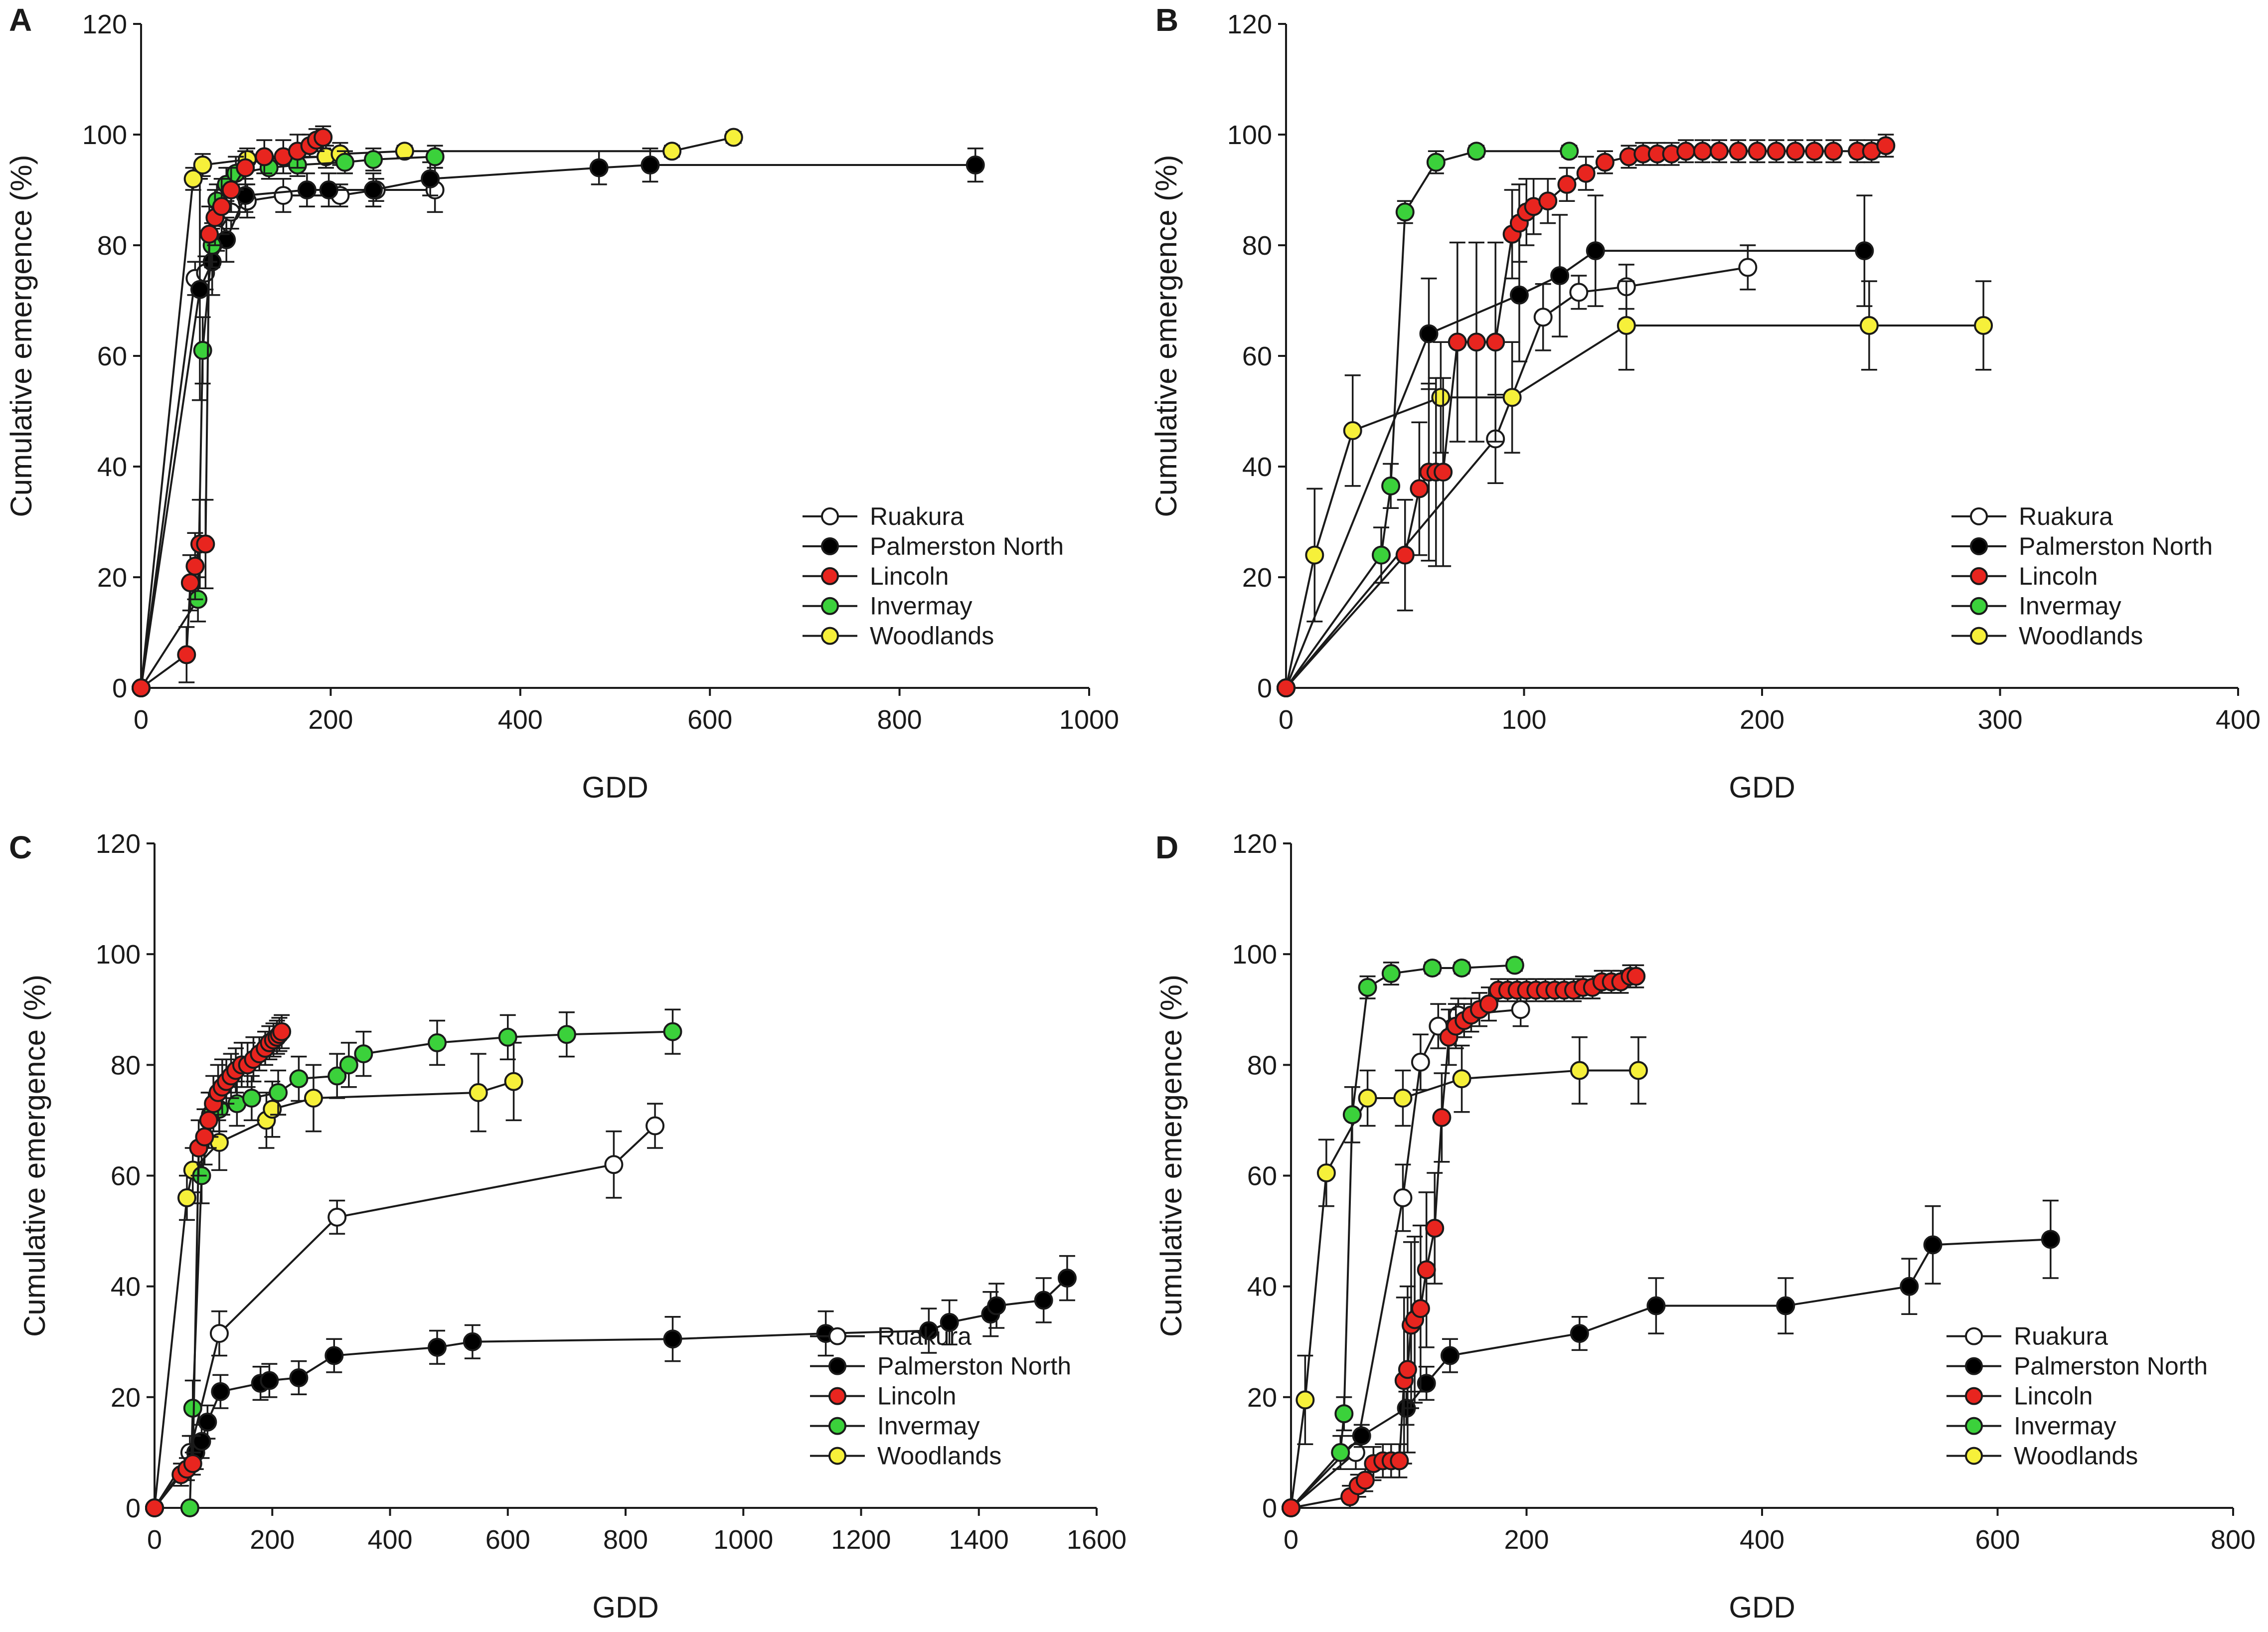 The height and width of the screenshot is (1632, 2268). What do you see at coordinates (1166, 847) in the screenshot?
I see `panel-letter: D` at bounding box center [1166, 847].